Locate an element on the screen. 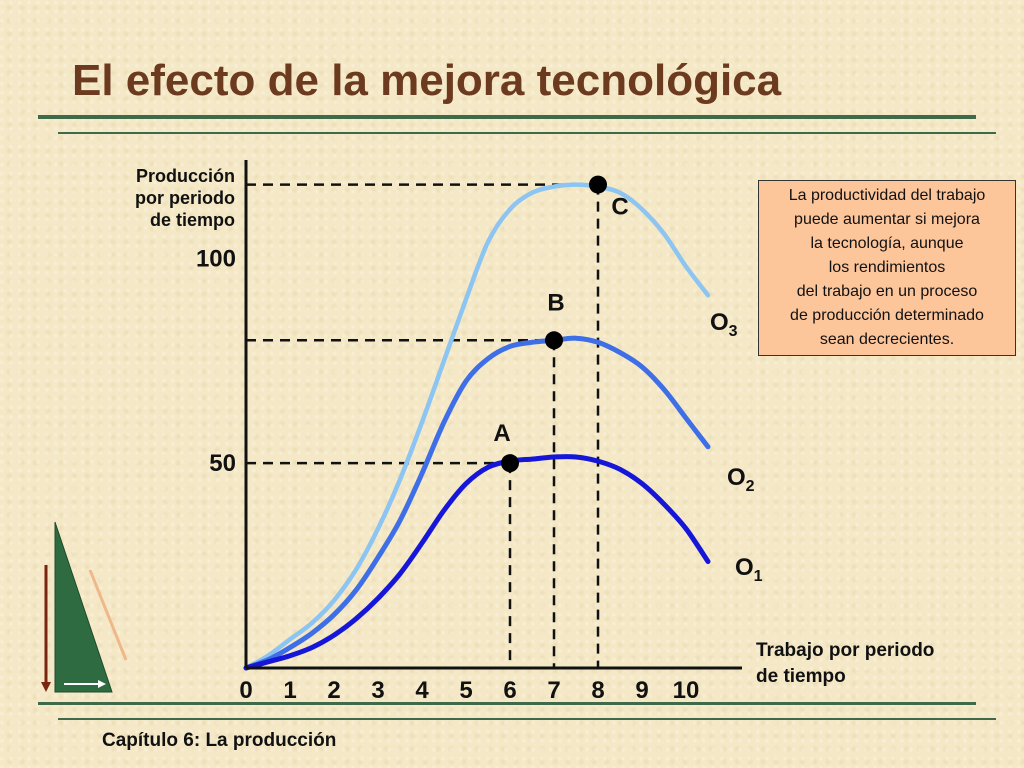  curve-o1 is located at coordinates (477, 562).